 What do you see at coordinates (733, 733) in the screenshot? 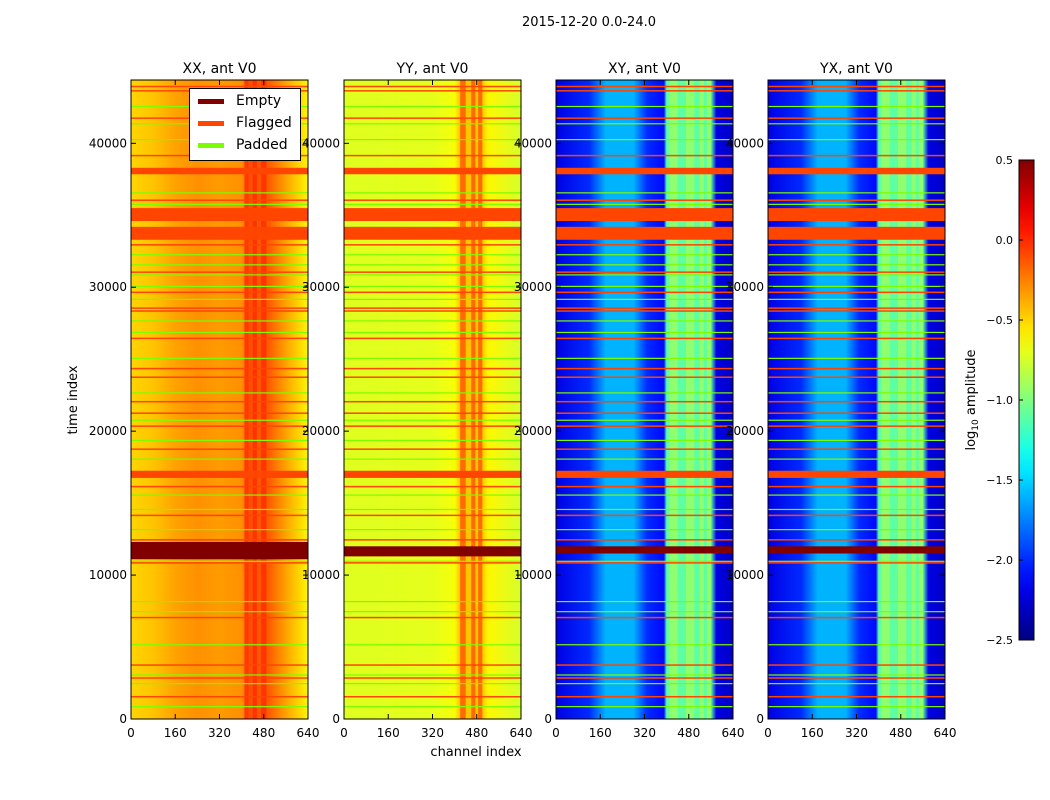
I see `x-tick-label: 640` at bounding box center [733, 733].